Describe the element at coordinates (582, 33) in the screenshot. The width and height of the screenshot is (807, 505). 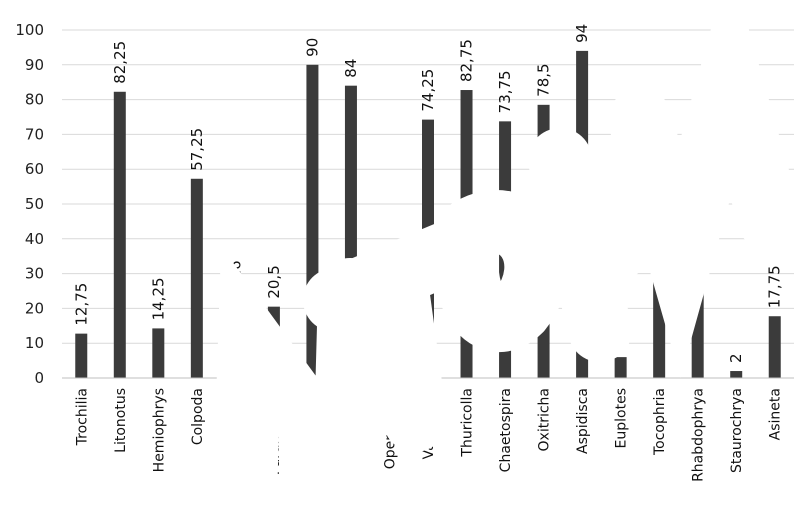
I see `data-label: 94` at that location.